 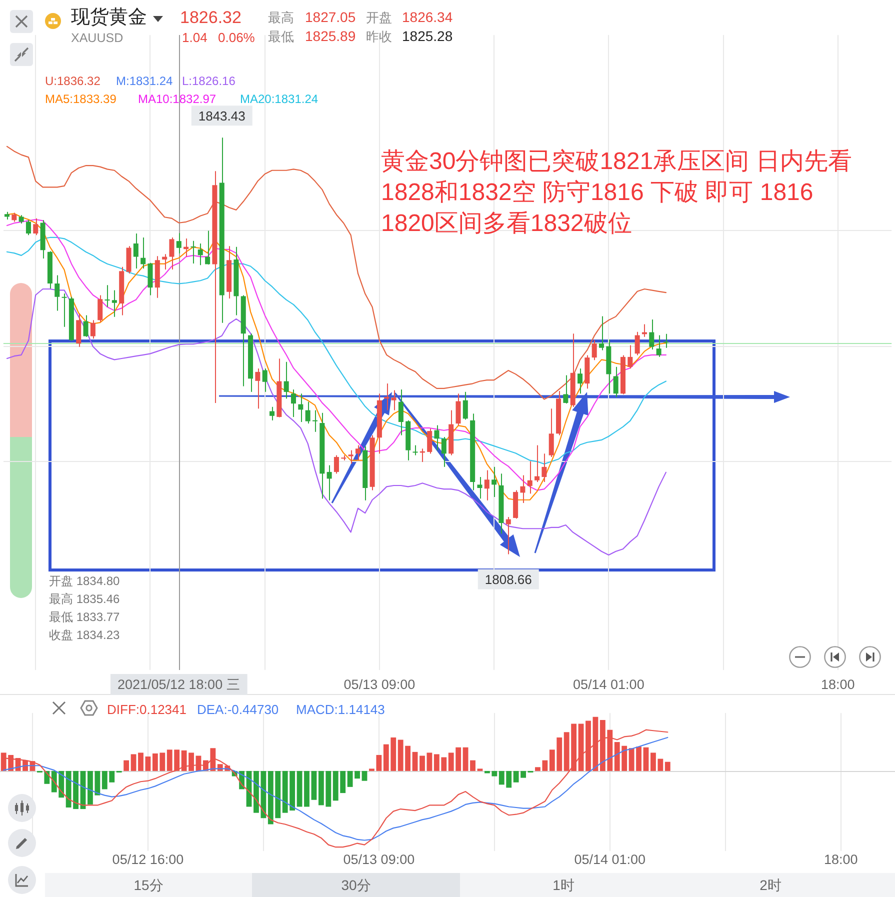 I want to click on annotation: U:1836.32, so click(x=72, y=81).